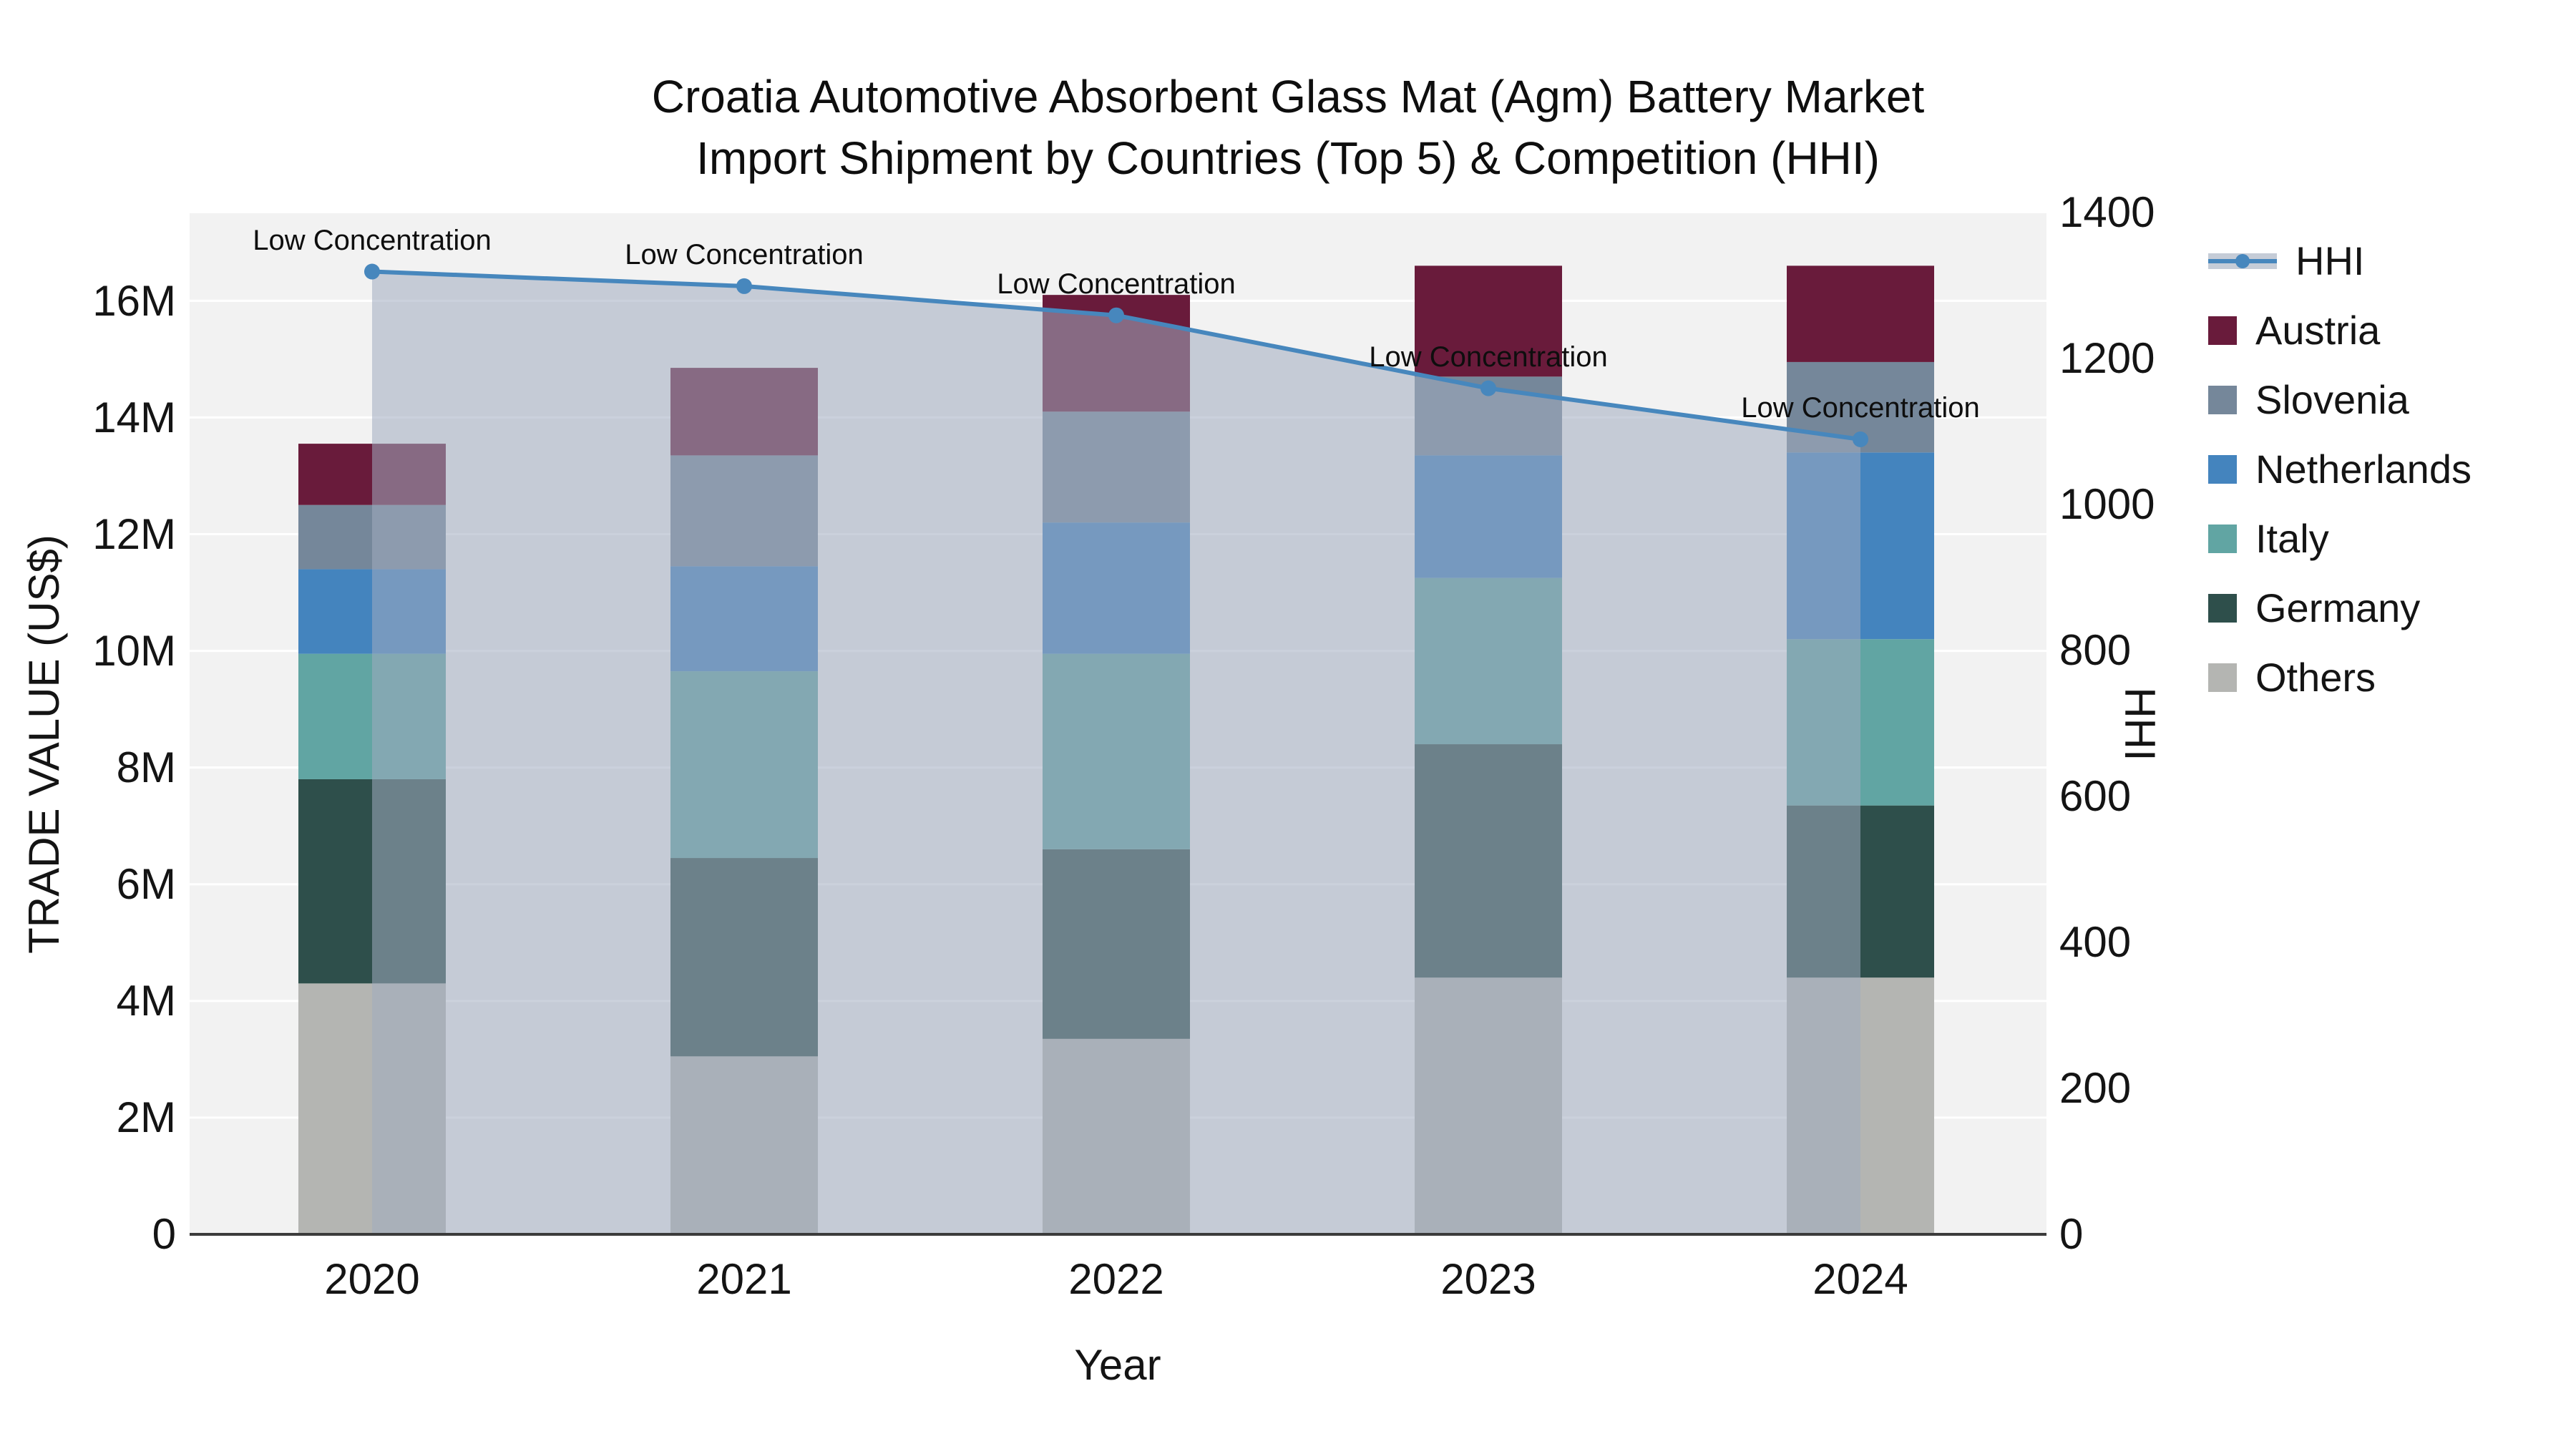 The image size is (2576, 1449). I want to click on x-tick-2021: 2021, so click(744, 1279).